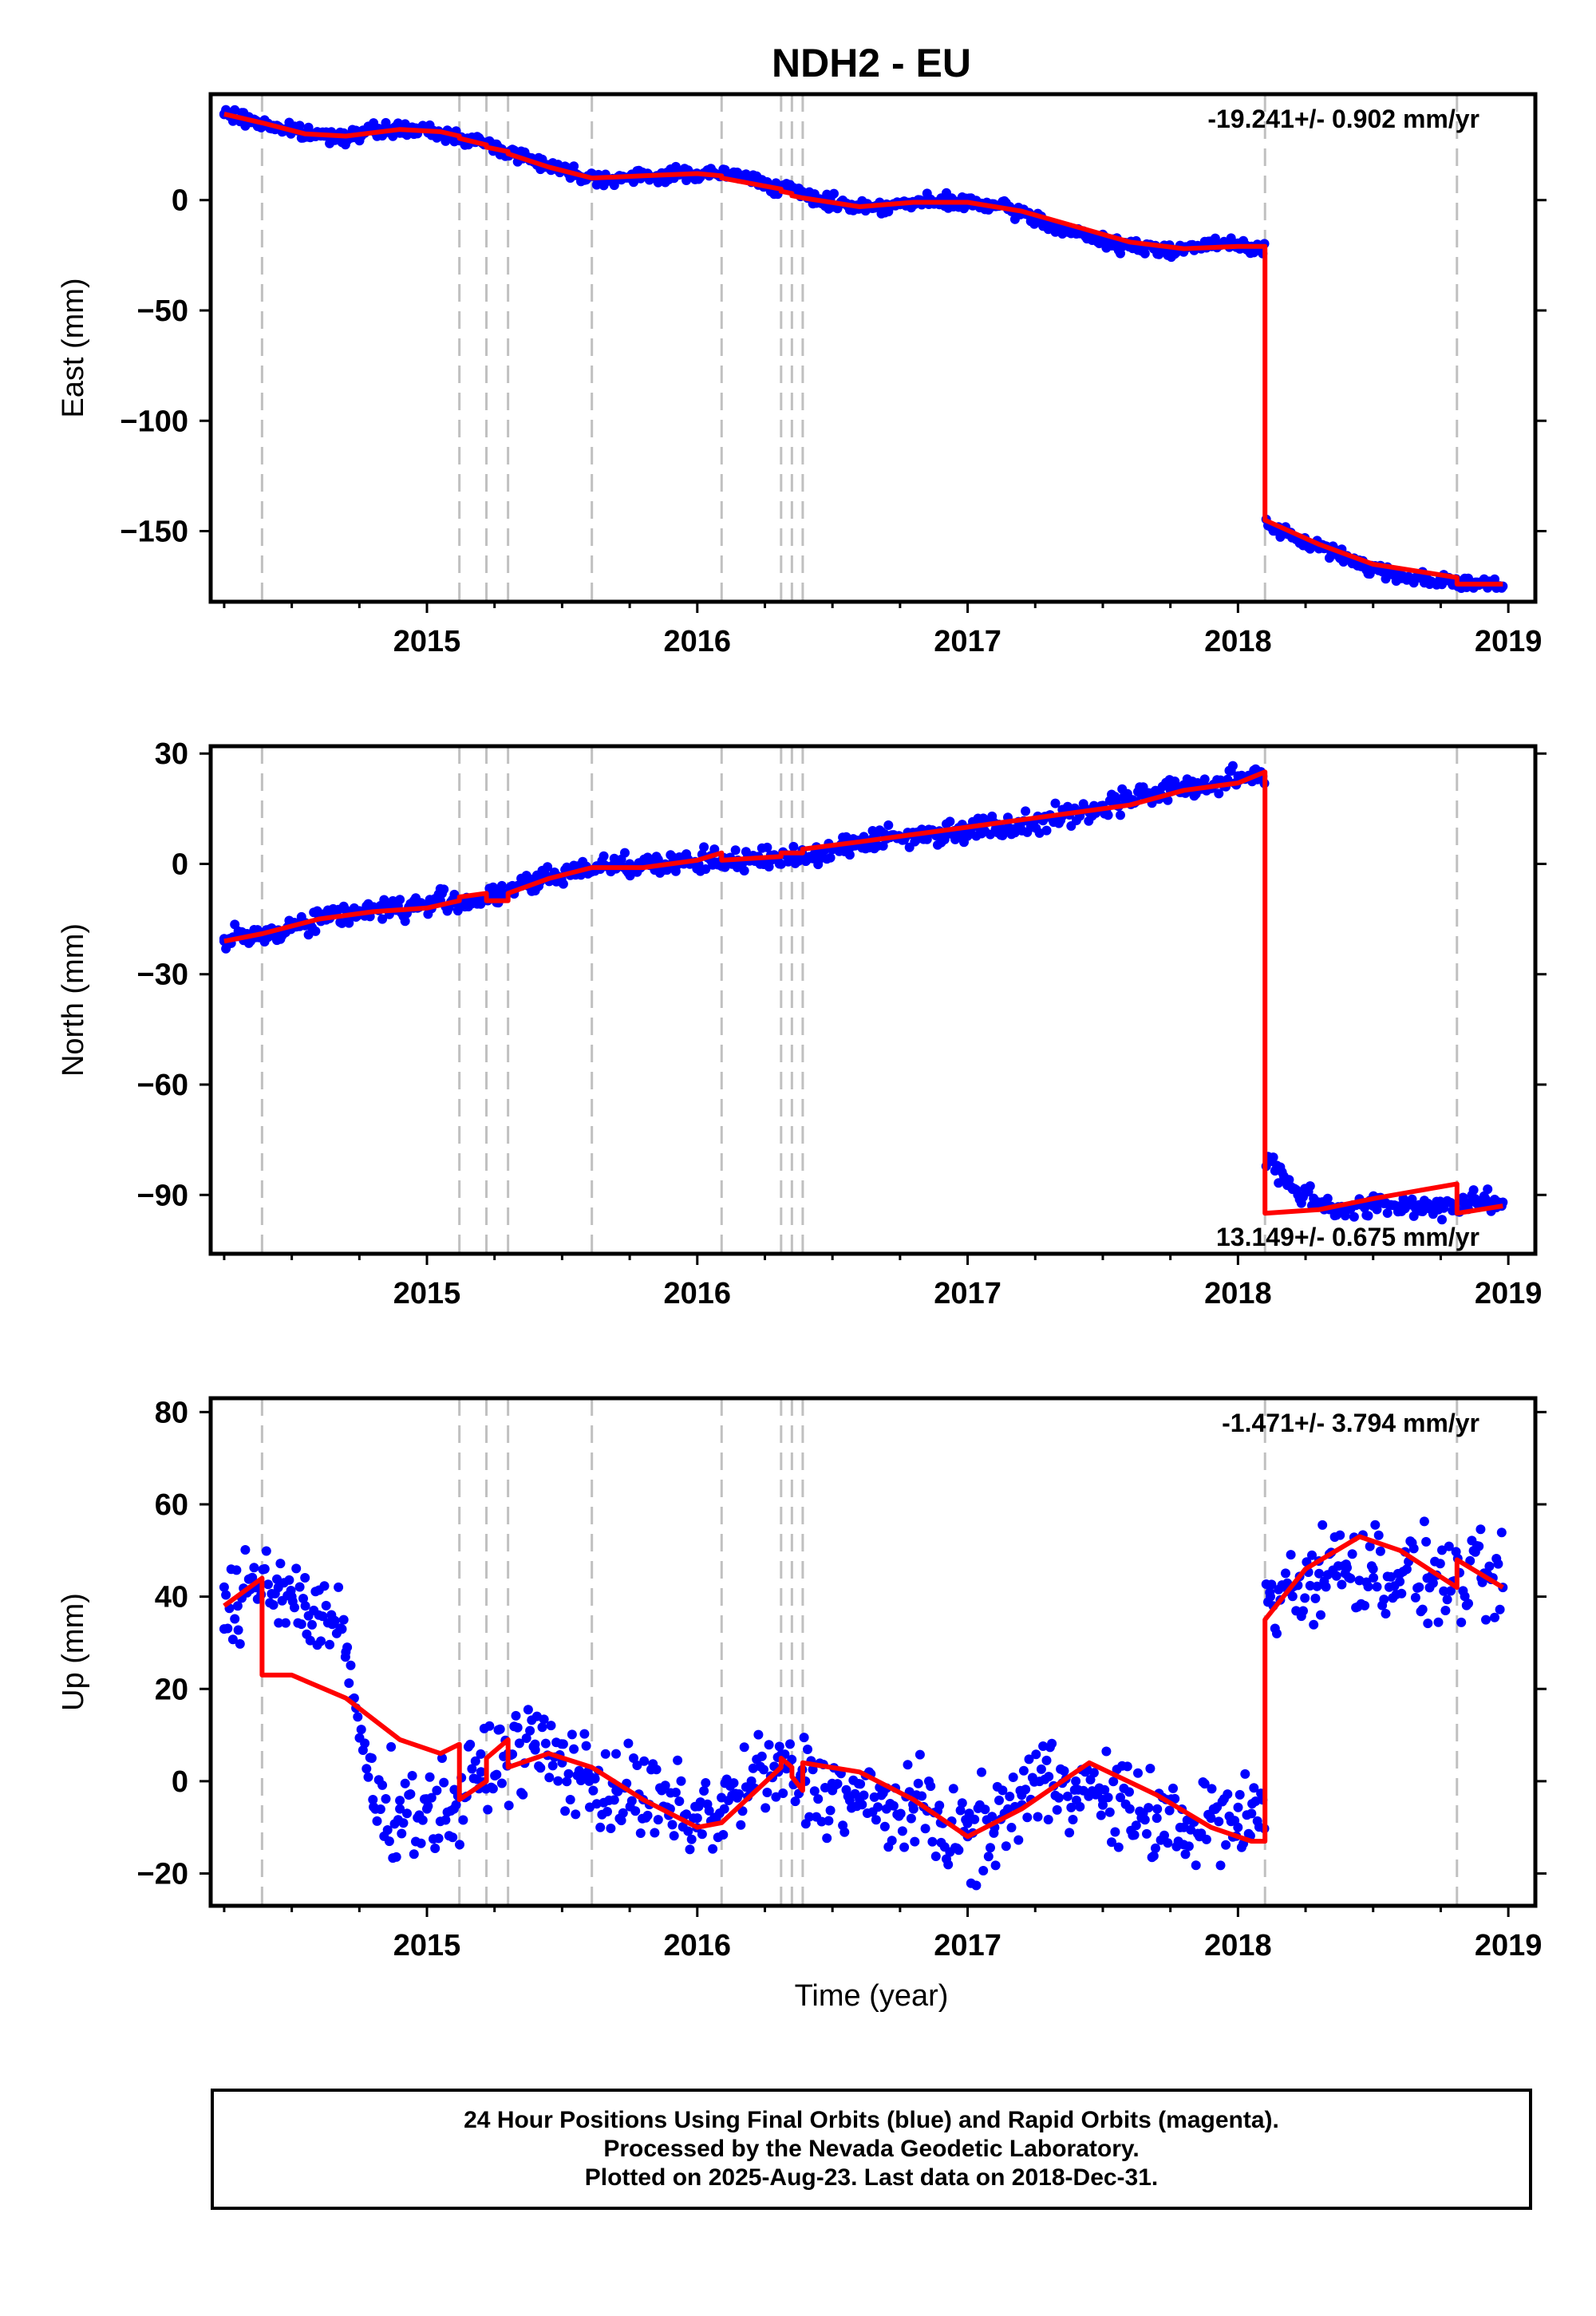 The height and width of the screenshot is (2316, 1596). What do you see at coordinates (73, 347) in the screenshot?
I see `y-axis-label-east: East (mm)` at bounding box center [73, 347].